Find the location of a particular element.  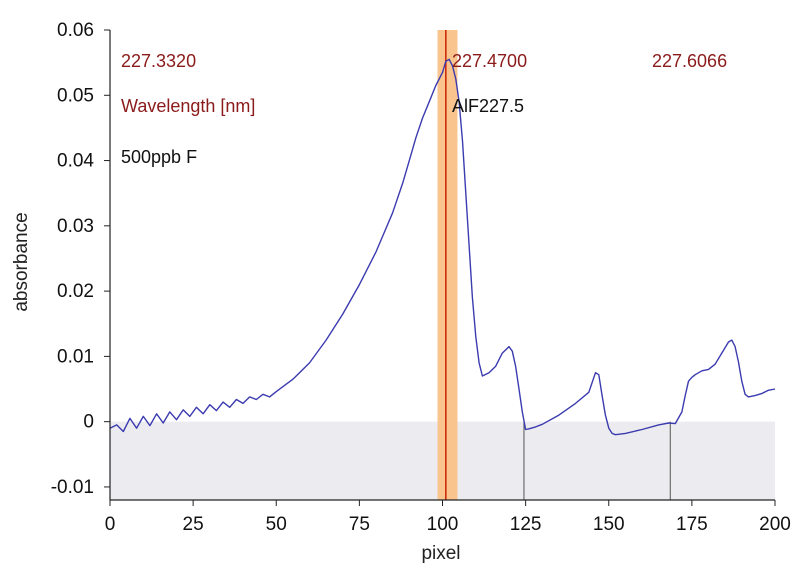

x-tick-label: 125 is located at coordinates (526, 524).